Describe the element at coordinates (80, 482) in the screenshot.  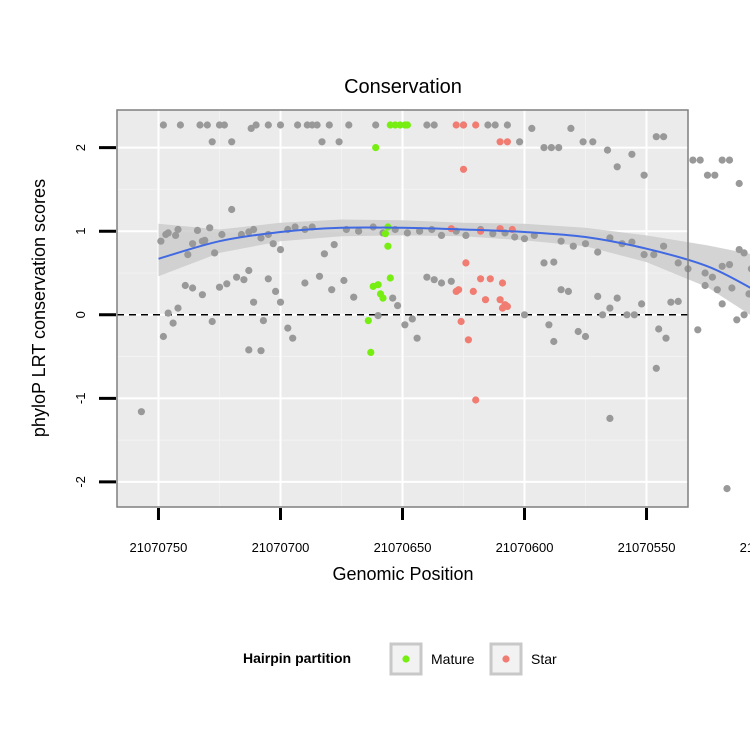
I see `y-tick-label: -2` at that location.